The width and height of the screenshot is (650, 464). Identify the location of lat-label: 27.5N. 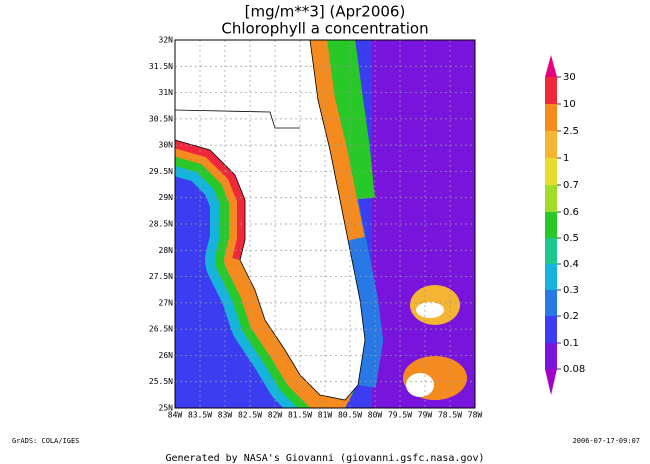
(161, 276).